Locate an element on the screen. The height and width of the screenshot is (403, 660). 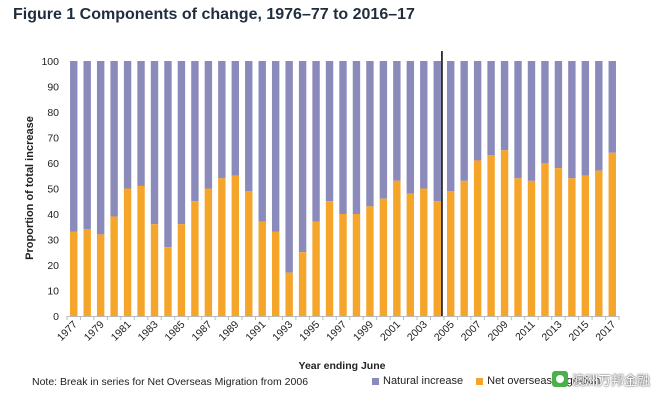
y-tick-label: 50 is located at coordinates (53, 190).